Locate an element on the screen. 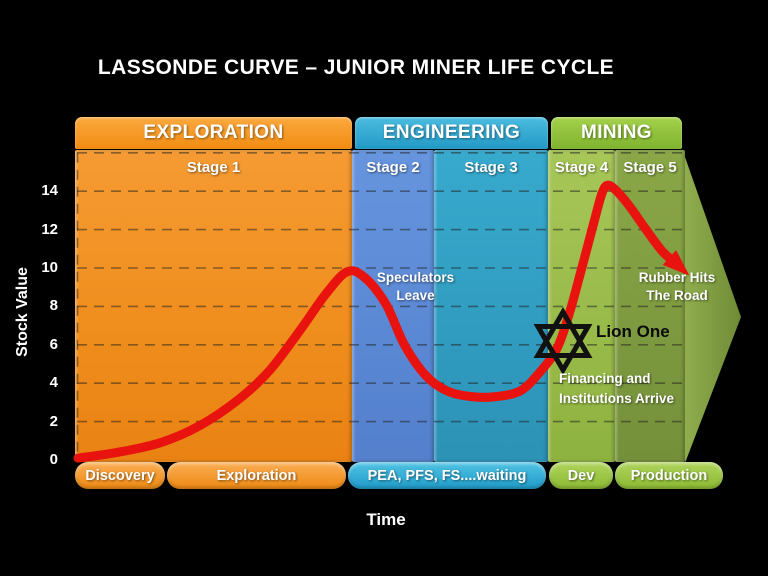 The width and height of the screenshot is (768, 576). stage-label-2: Stage 2 is located at coordinates (393, 167).